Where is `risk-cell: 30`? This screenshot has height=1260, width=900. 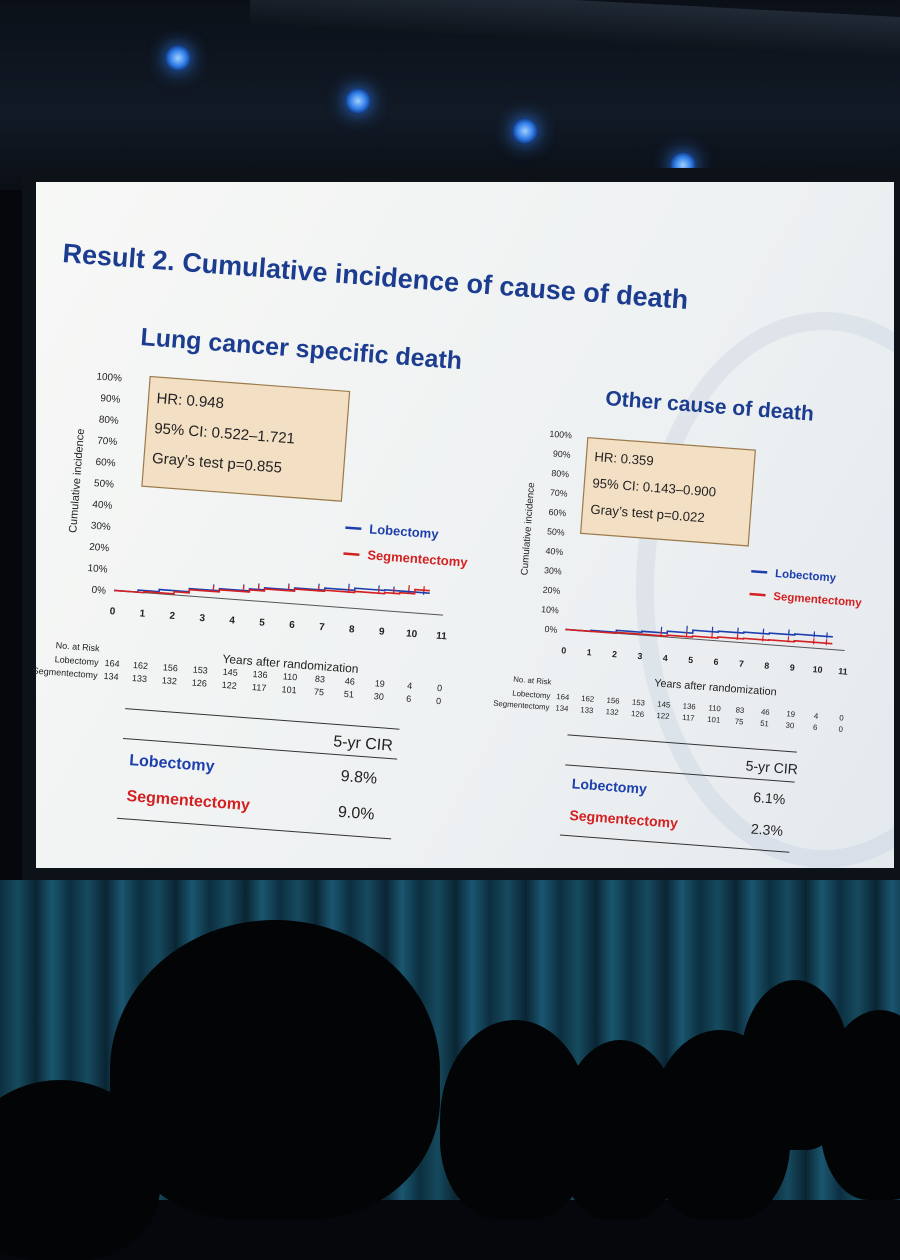
risk-cell: 30 is located at coordinates (378, 696).